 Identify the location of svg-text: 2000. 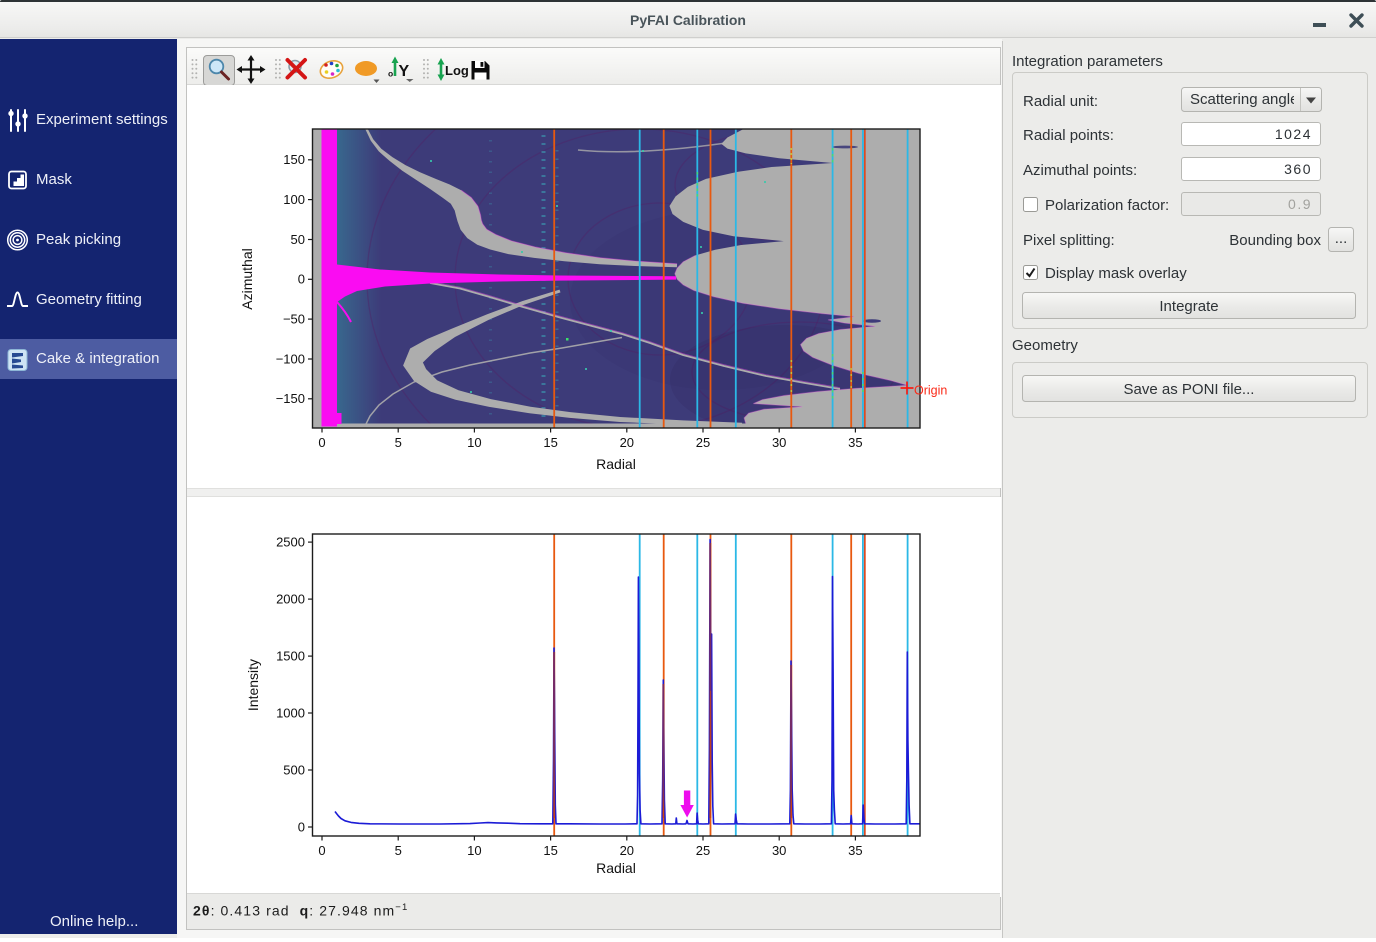
(290, 598).